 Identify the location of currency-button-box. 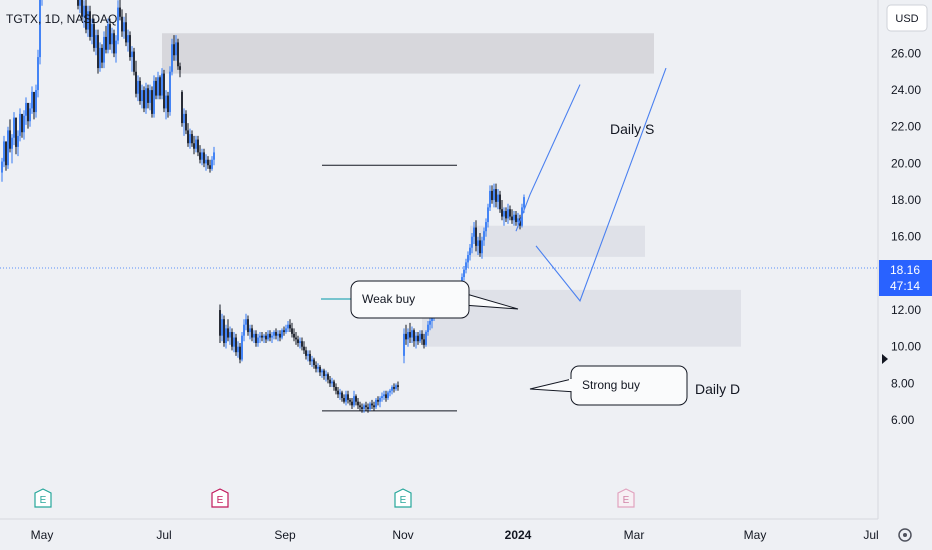
(907, 18).